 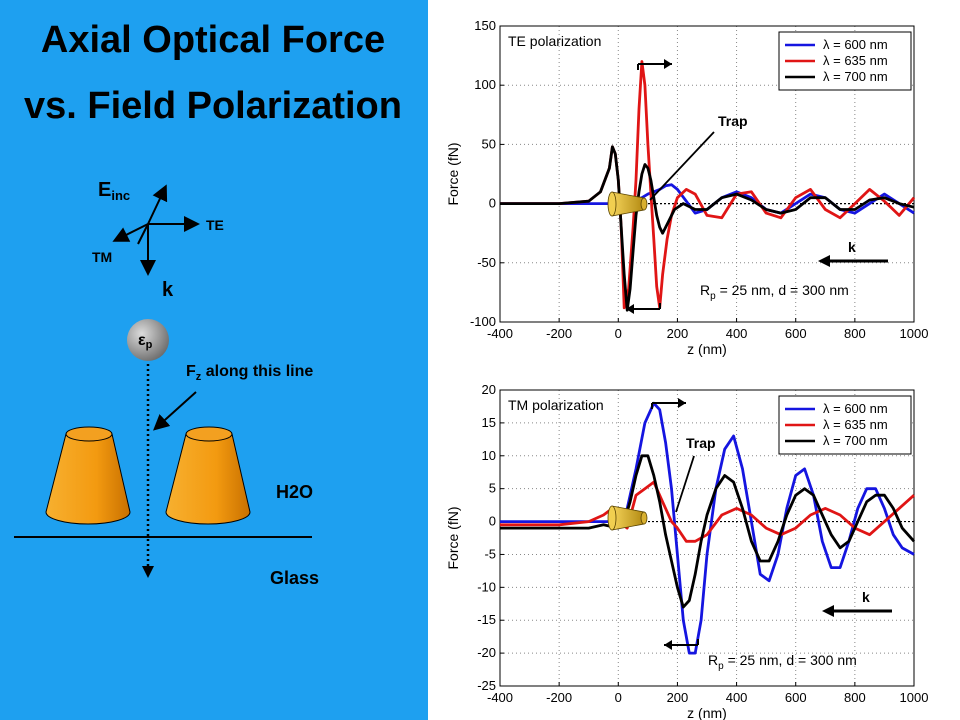 I want to click on y-tick-label: 15, so click(x=489, y=422).